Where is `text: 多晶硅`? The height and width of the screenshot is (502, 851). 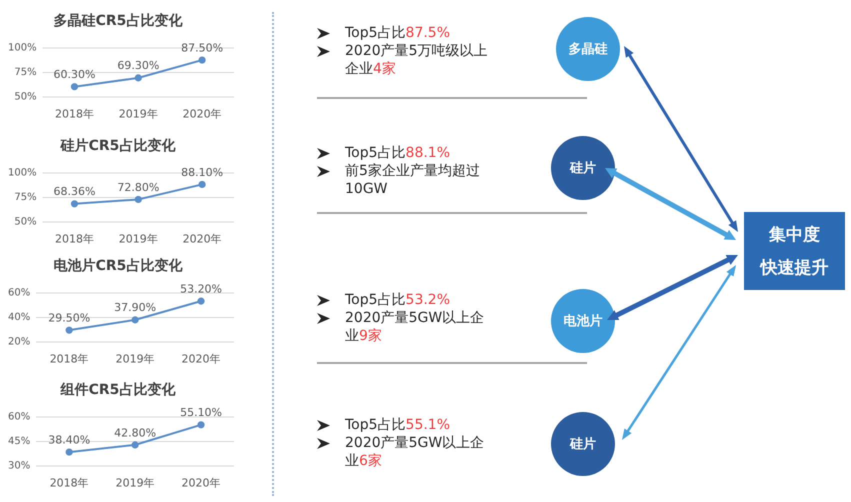
text: 多晶硅 is located at coordinates (588, 49).